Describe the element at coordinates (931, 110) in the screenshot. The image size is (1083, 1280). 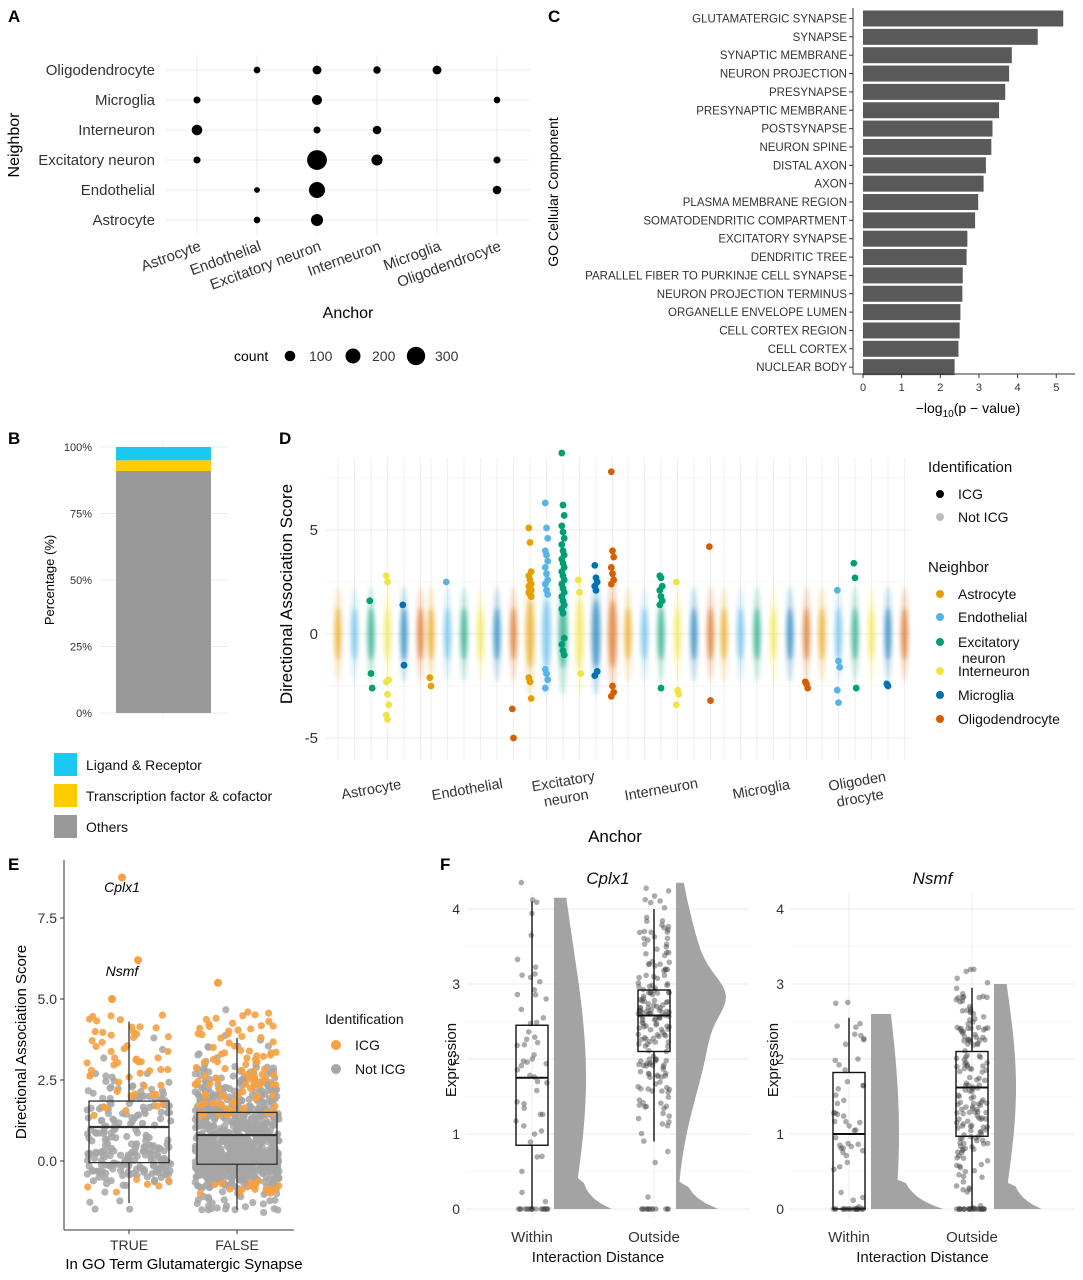
I see `bar-presynaptic-membrane` at that location.